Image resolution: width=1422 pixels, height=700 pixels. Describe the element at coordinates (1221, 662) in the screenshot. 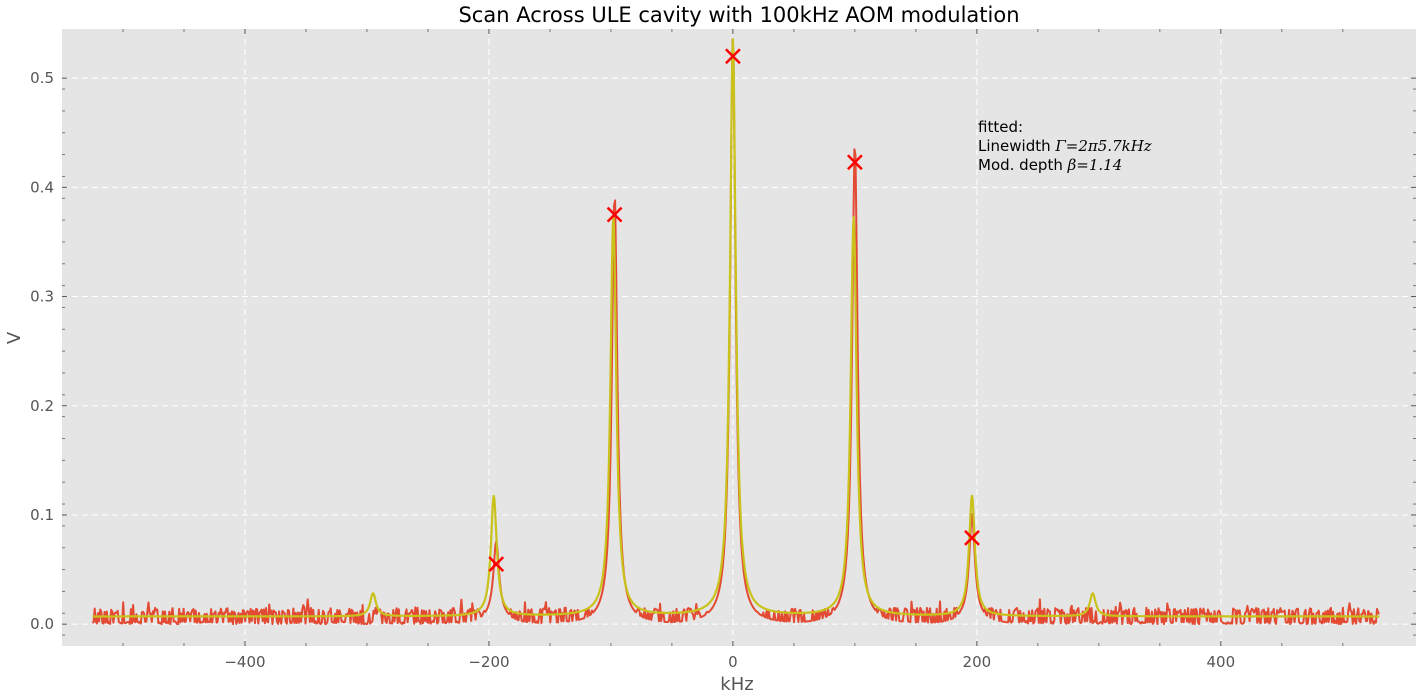

I see `x-tick-label: 400` at that location.